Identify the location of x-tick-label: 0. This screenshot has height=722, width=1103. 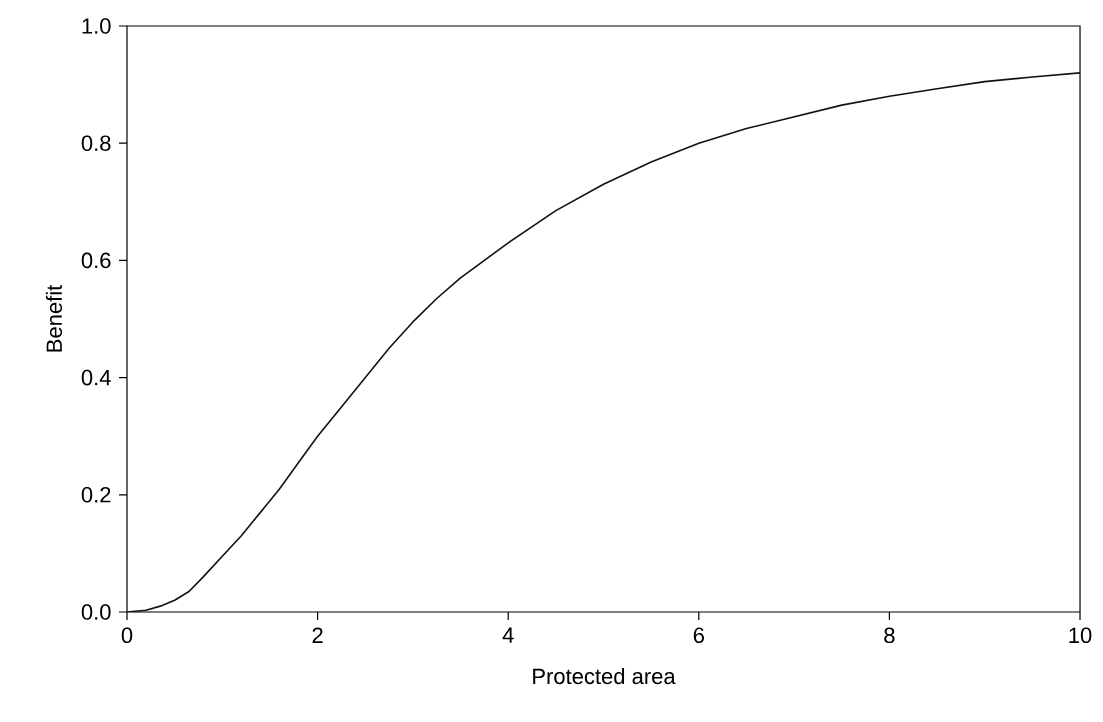
(127, 635).